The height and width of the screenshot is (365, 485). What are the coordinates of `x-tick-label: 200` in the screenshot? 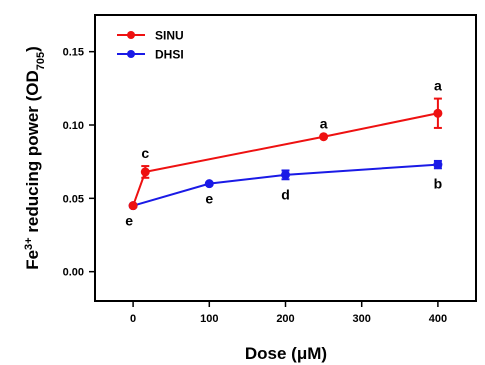 It's located at (285, 319).